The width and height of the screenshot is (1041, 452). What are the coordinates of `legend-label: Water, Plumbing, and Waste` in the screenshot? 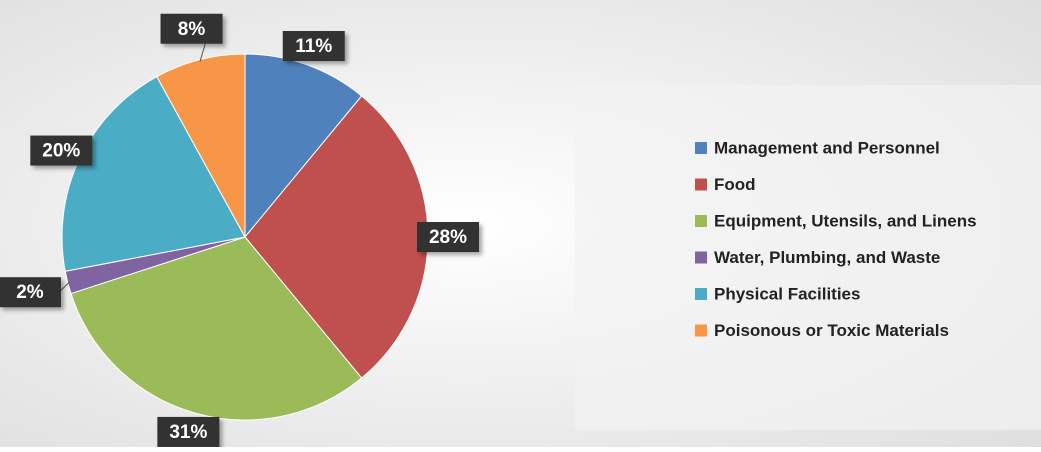 It's located at (827, 257).